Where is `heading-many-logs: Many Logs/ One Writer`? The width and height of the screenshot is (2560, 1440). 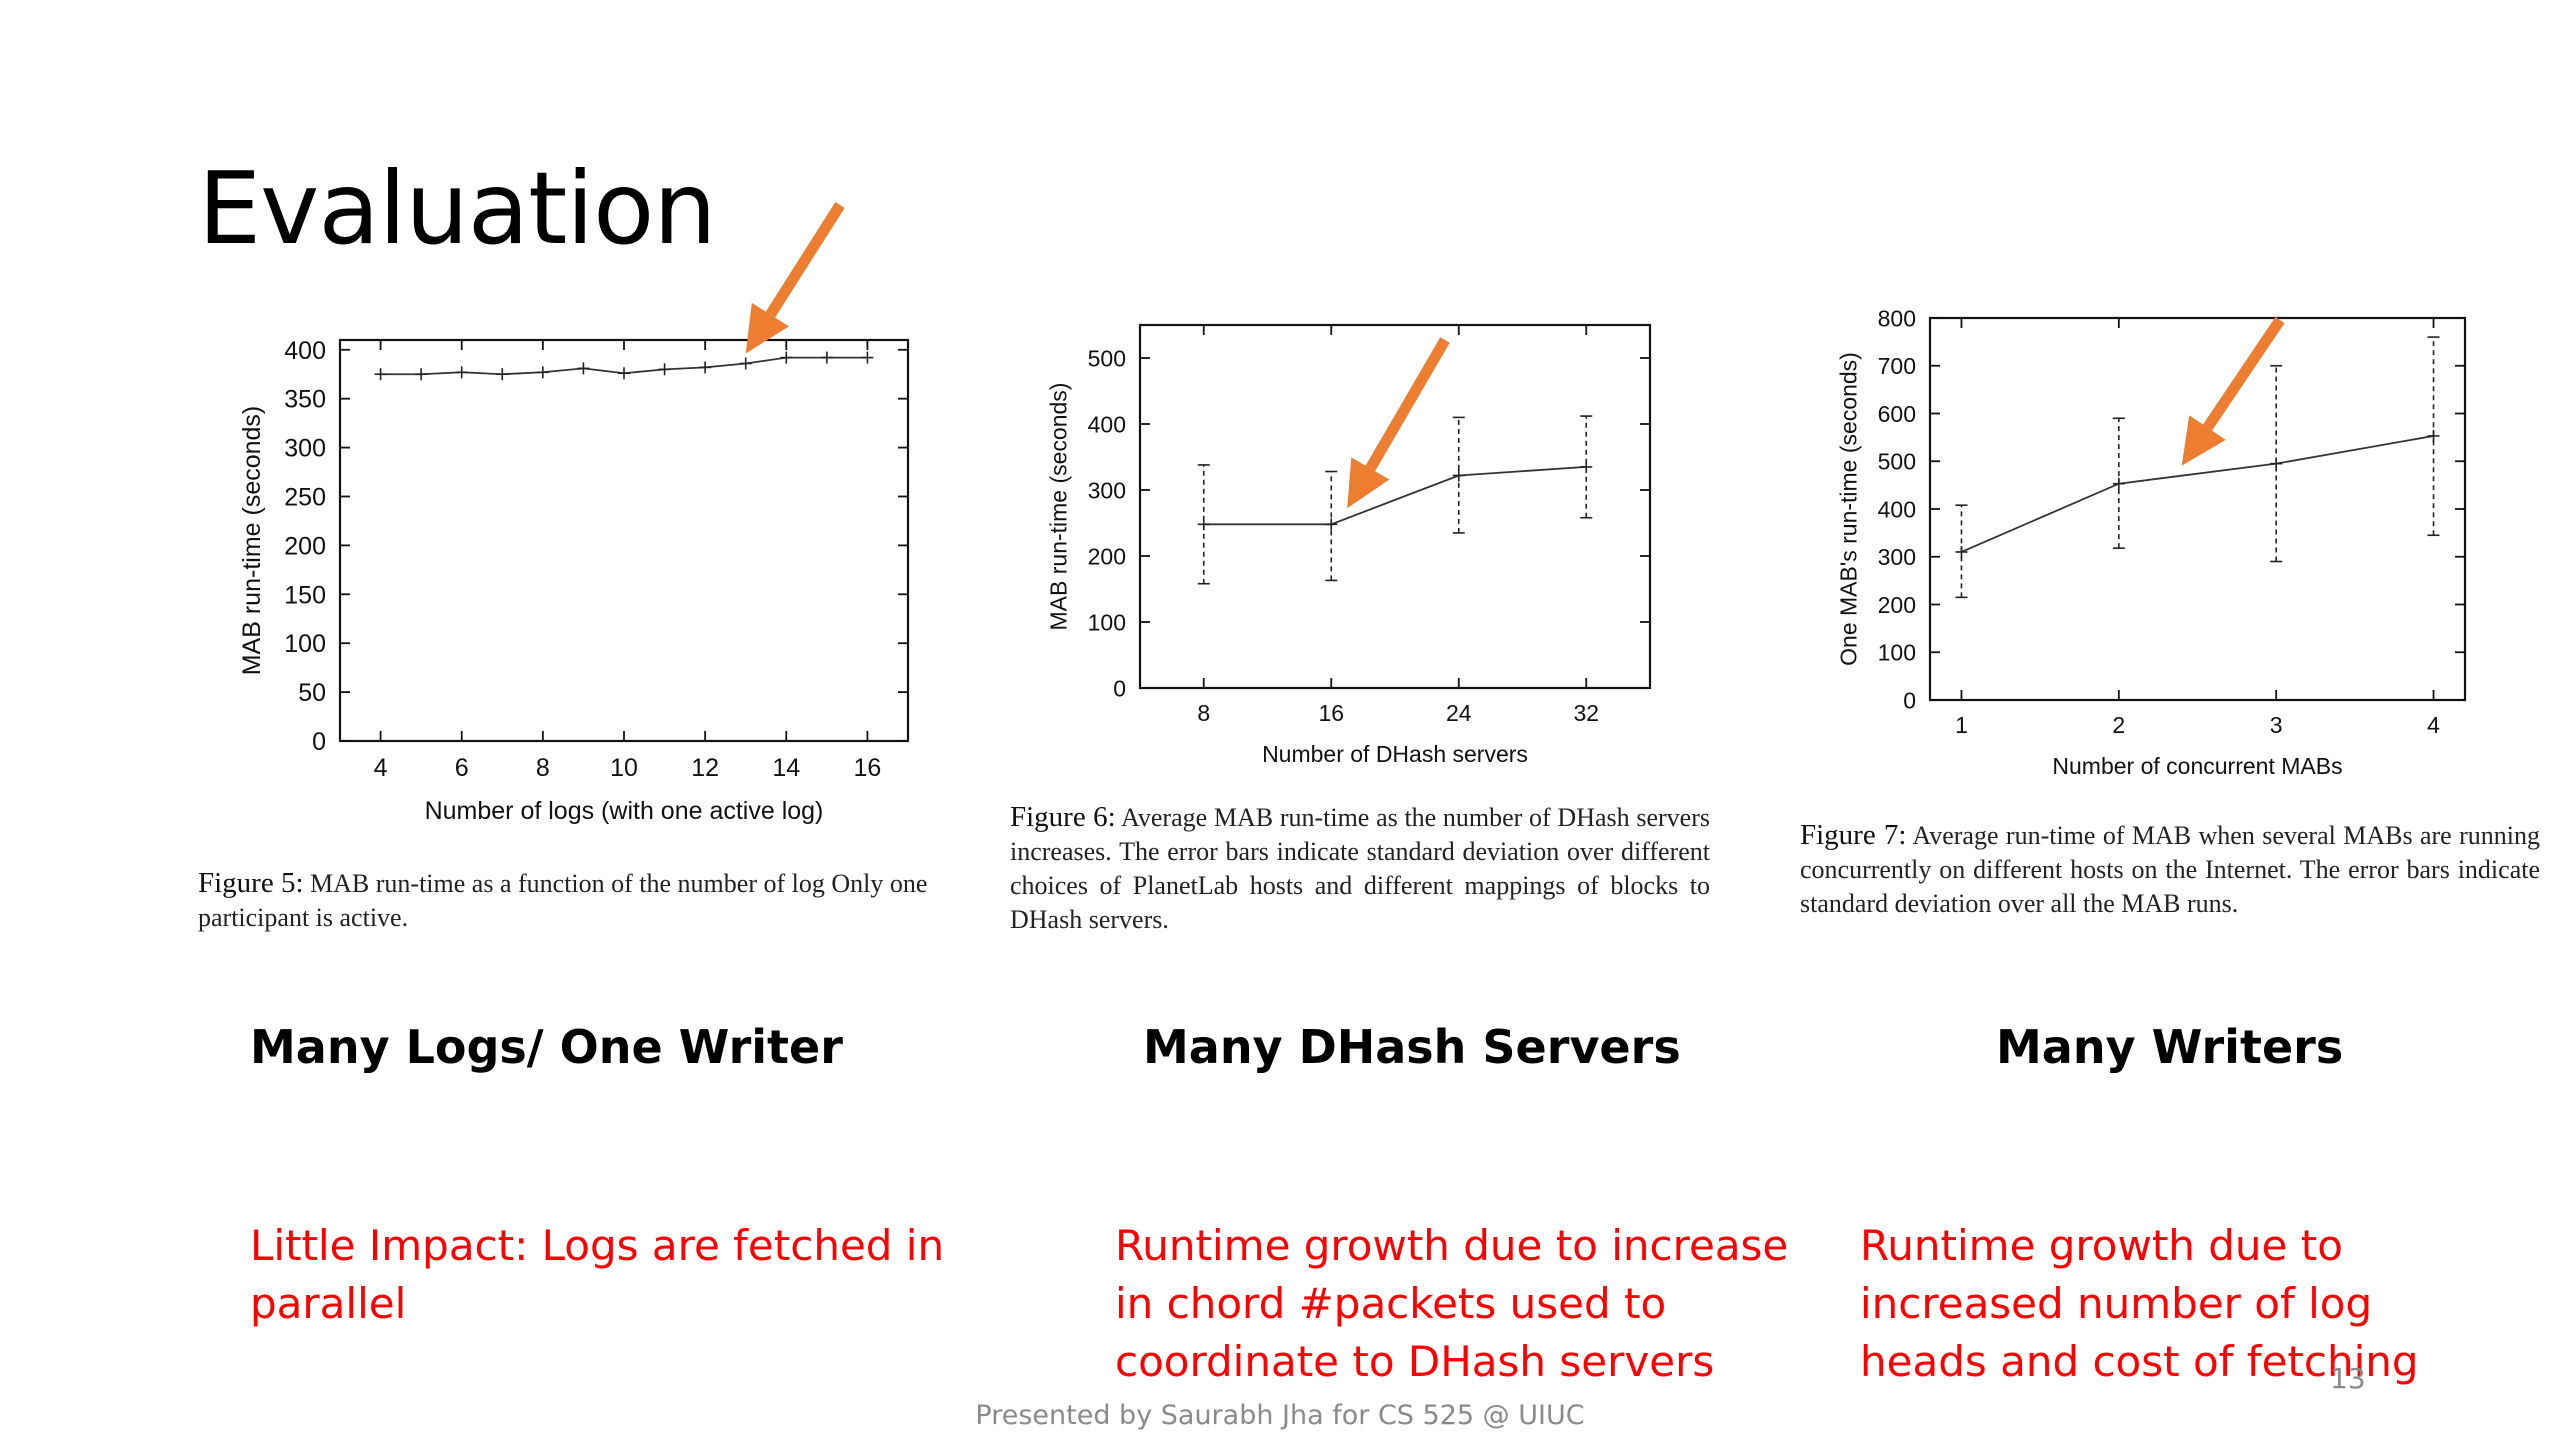 heading-many-logs: Many Logs/ One Writer is located at coordinates (546, 1047).